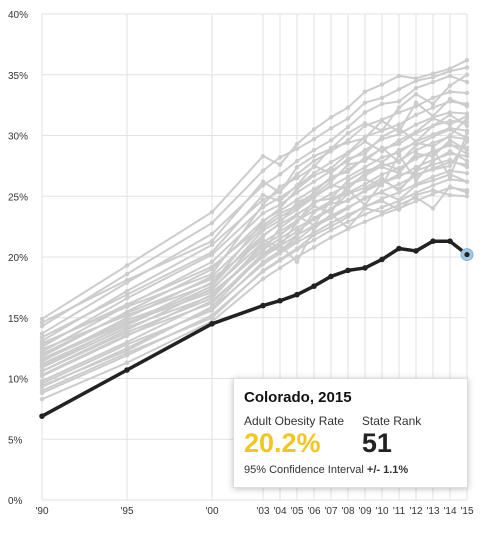  I want to click on x-tick-label: '03, so click(262, 511).